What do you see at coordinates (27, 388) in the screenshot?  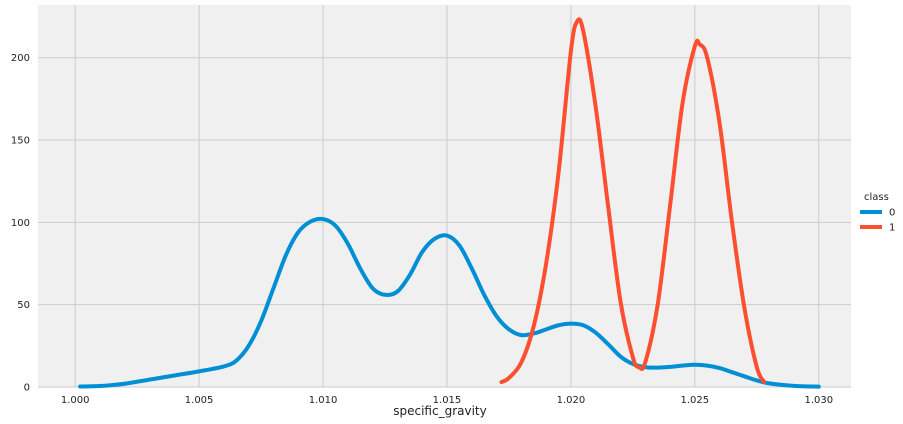 I see `y-tick-label: 0` at bounding box center [27, 388].